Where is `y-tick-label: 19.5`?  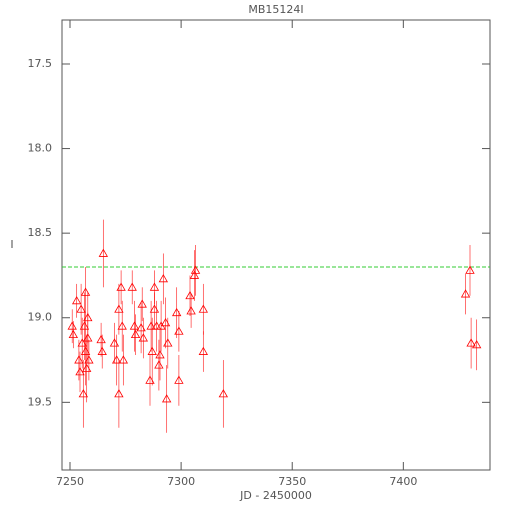 y-tick-label: 19.5 is located at coordinates (40, 401).